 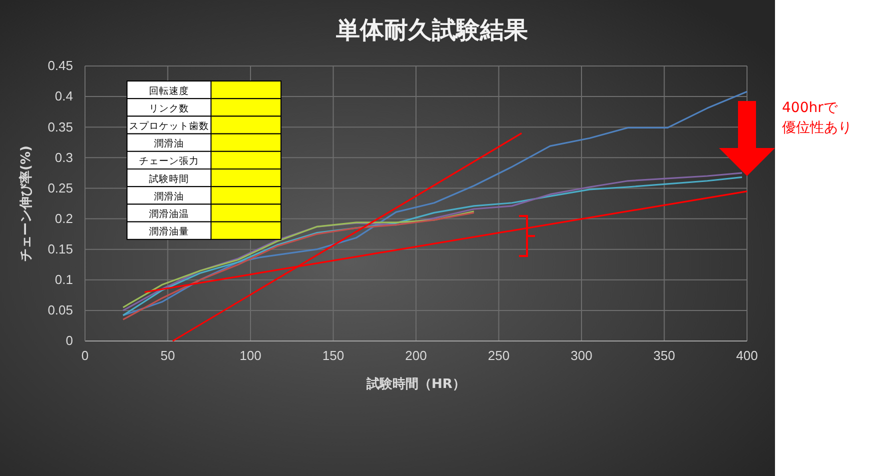 What do you see at coordinates (581, 356) in the screenshot?
I see `x-tick-label: 300` at bounding box center [581, 356].